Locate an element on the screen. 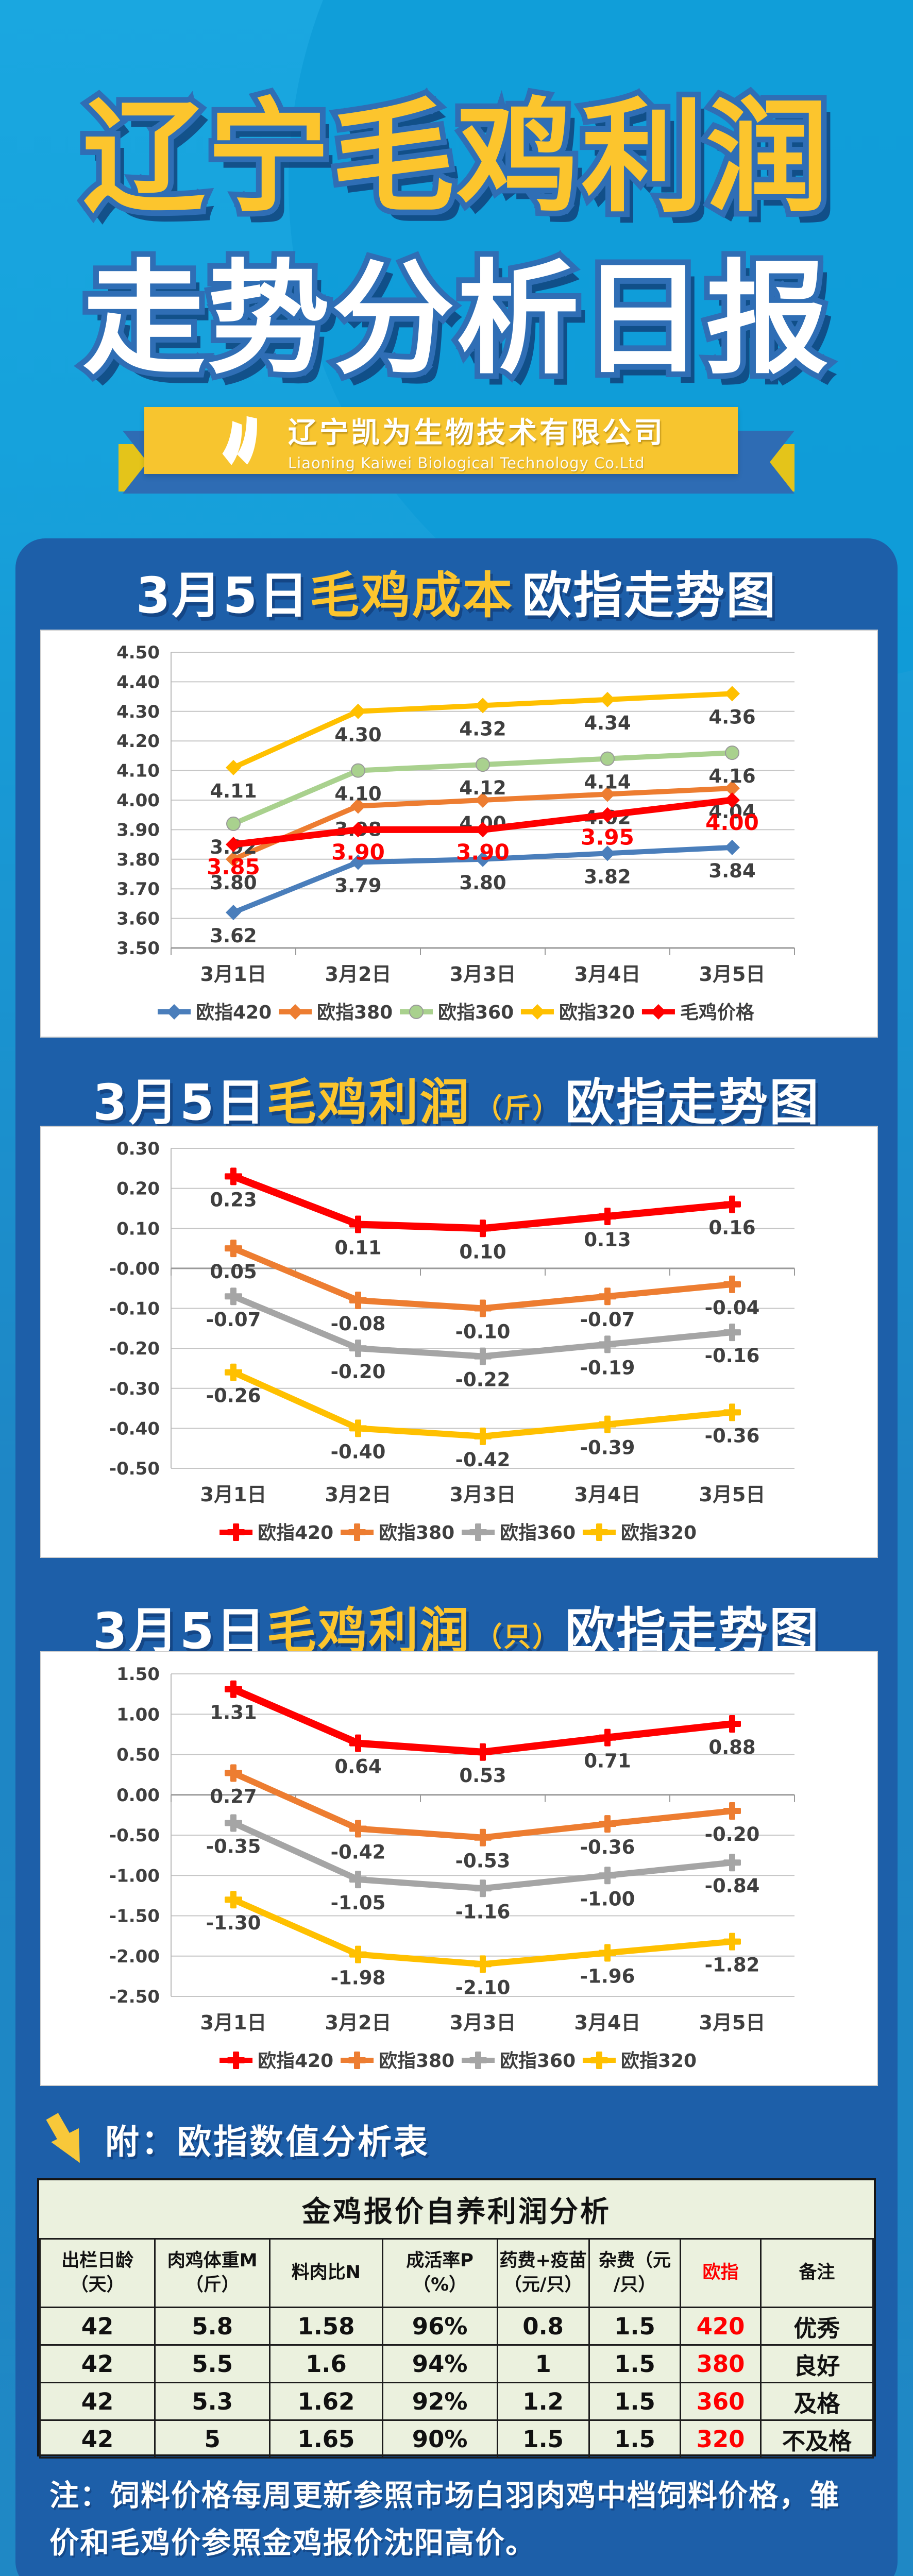 This screenshot has height=2576, width=913. value-label: 4.30 is located at coordinates (357, 735).